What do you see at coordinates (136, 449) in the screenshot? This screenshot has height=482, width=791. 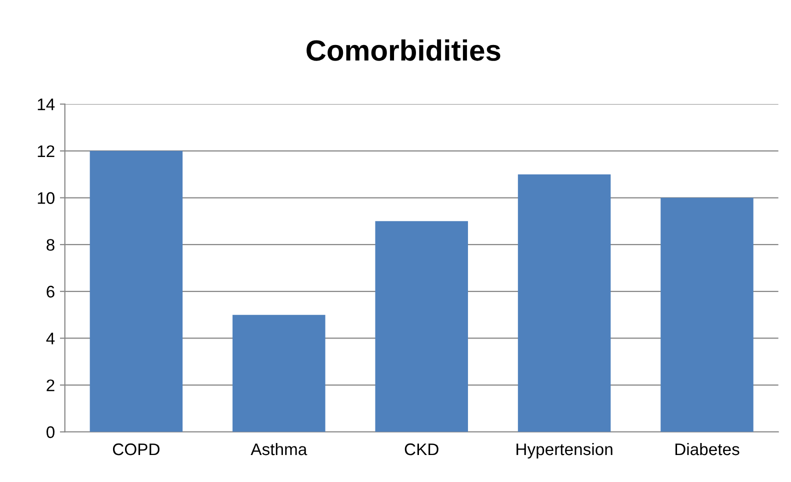 I see `x-tick-label: COPD` at bounding box center [136, 449].